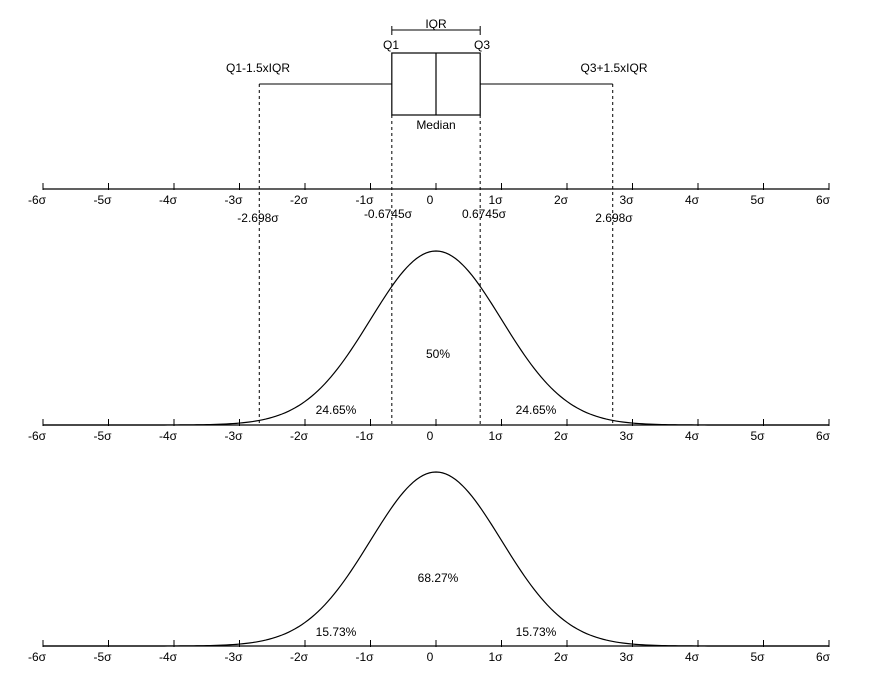 This screenshot has height=686, width=871. What do you see at coordinates (692, 200) in the screenshot?
I see `axis-top-tick-label: 4σ` at bounding box center [692, 200].